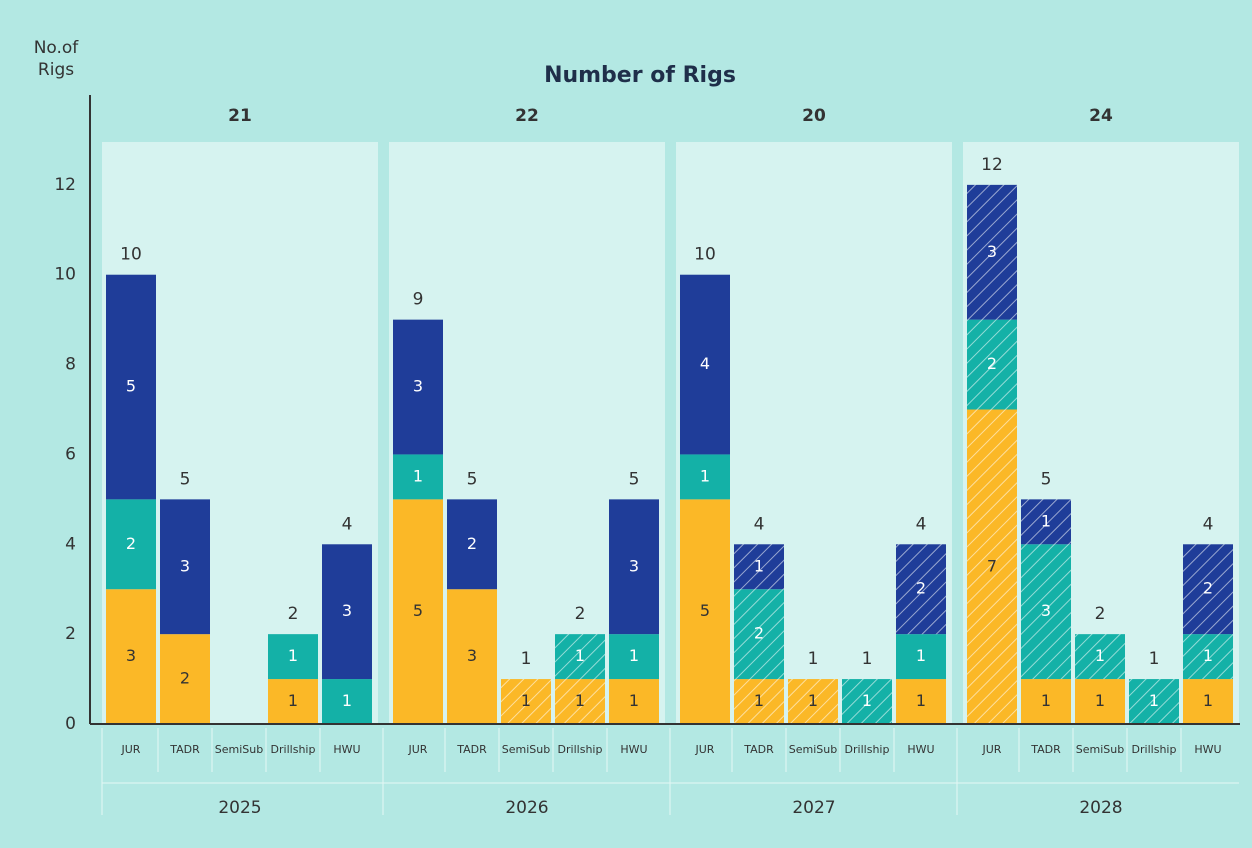 Image resolution: width=1252 pixels, height=848 pixels. I want to click on segment-label: 5, so click(418, 610).